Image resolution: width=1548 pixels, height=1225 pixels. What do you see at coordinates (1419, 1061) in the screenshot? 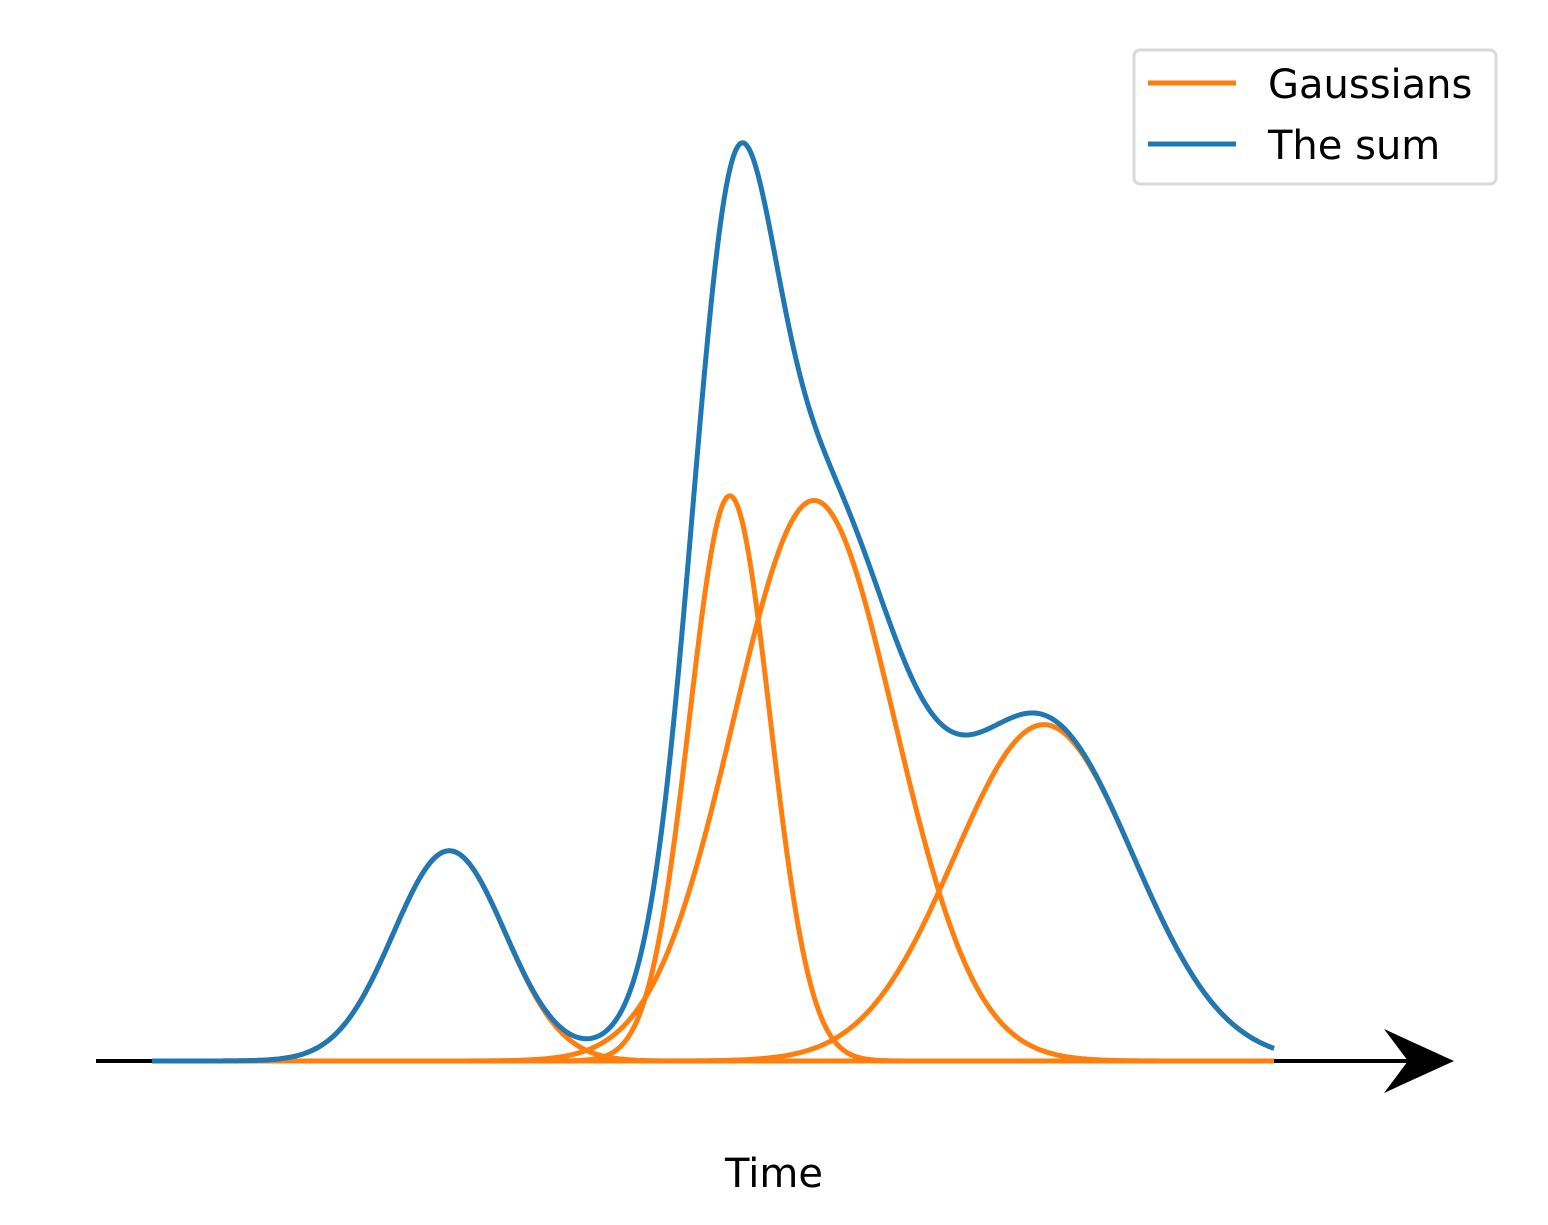
I see `x-axis-arrowhead` at bounding box center [1419, 1061].